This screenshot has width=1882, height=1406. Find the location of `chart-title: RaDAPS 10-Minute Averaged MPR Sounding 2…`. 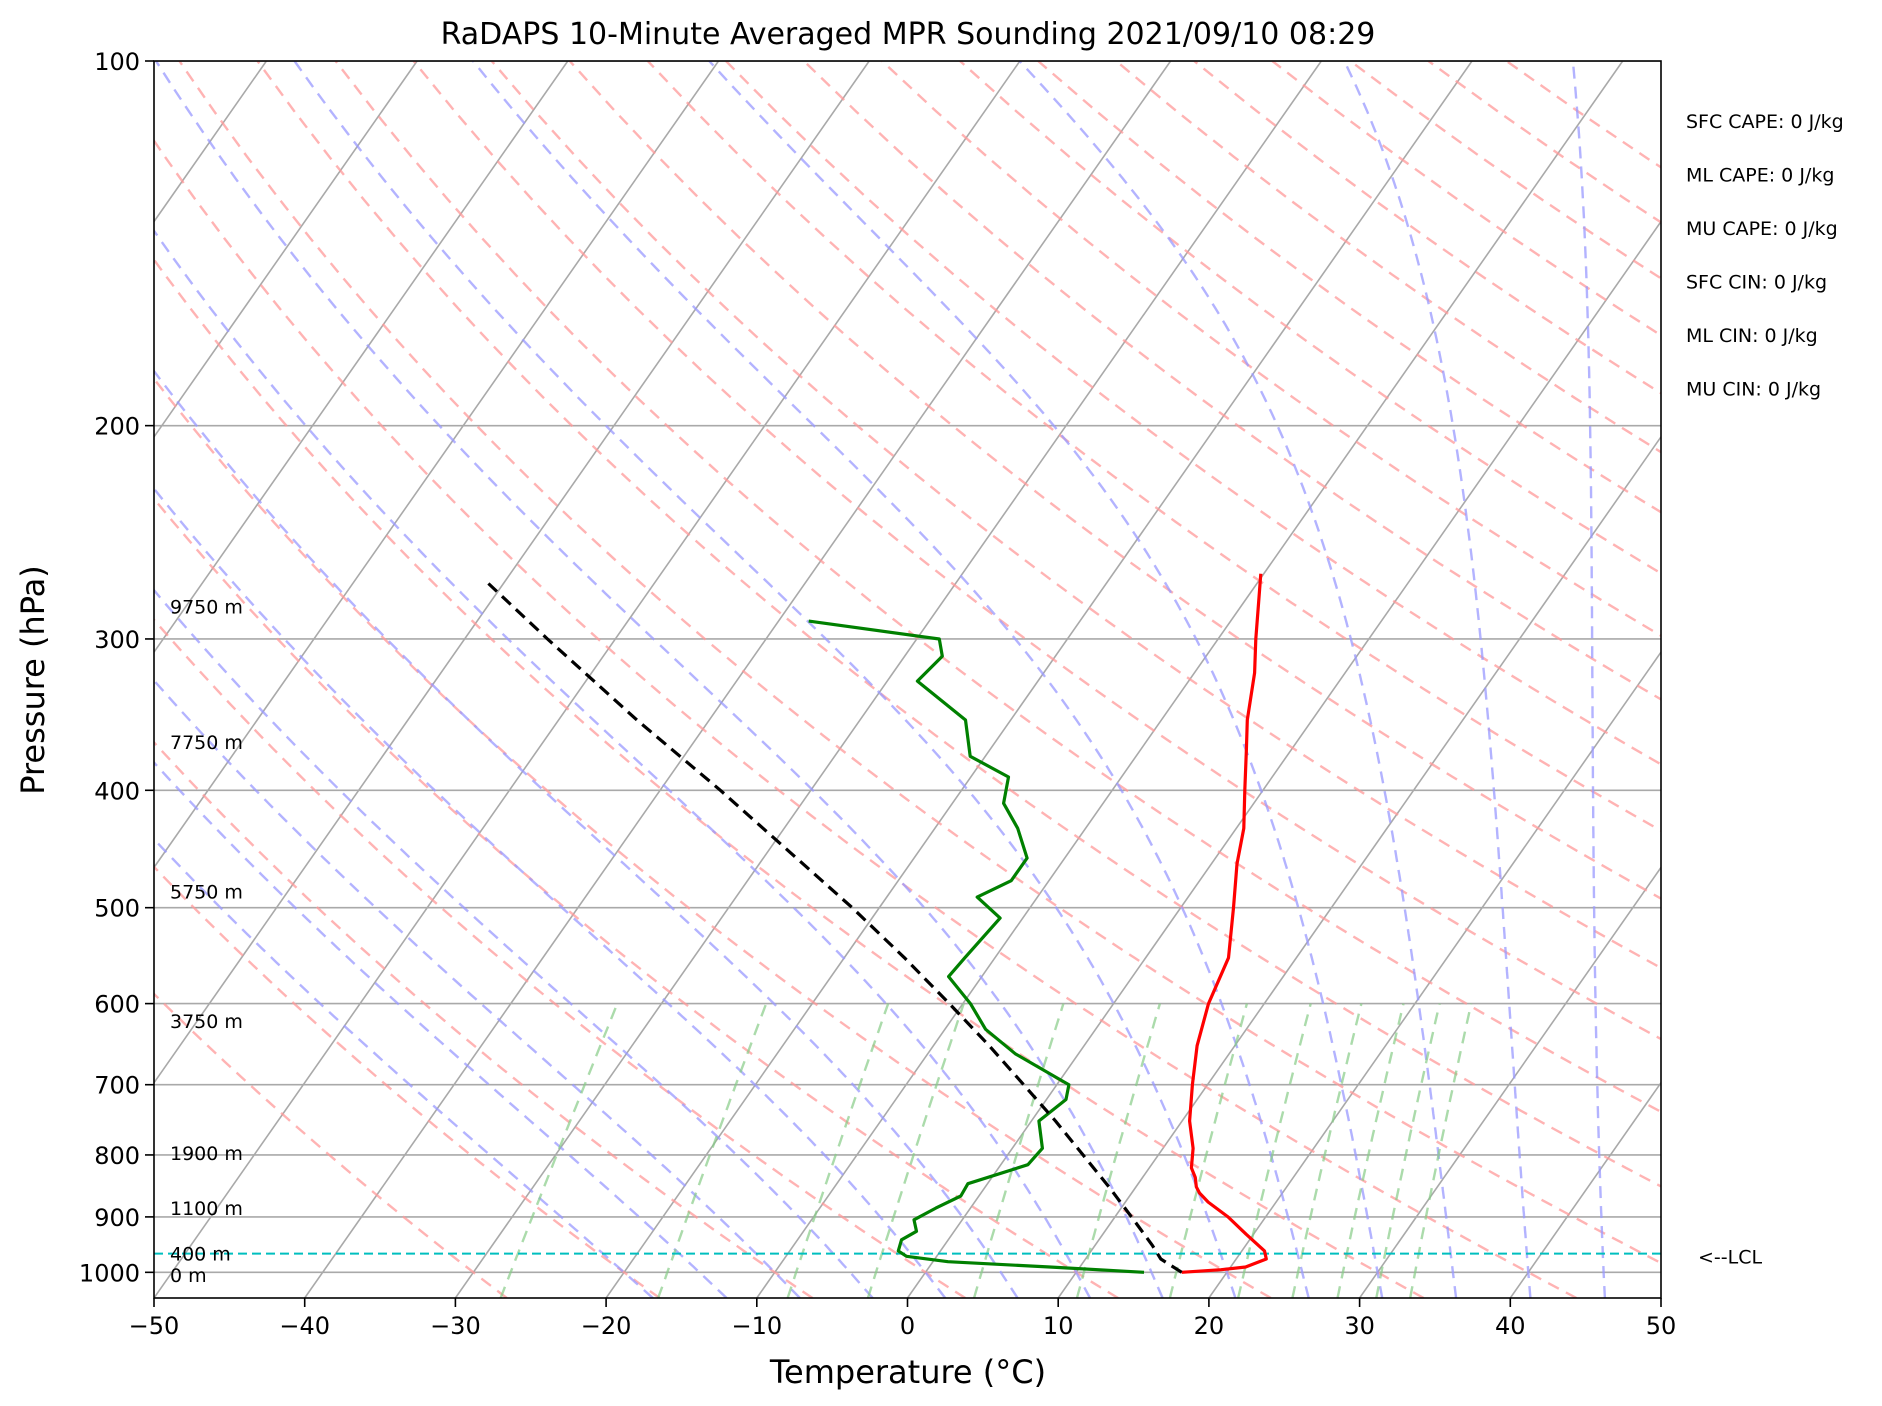

chart-title: RaDAPS 10-Minute Averaged MPR Sounding 2… is located at coordinates (908, 34).